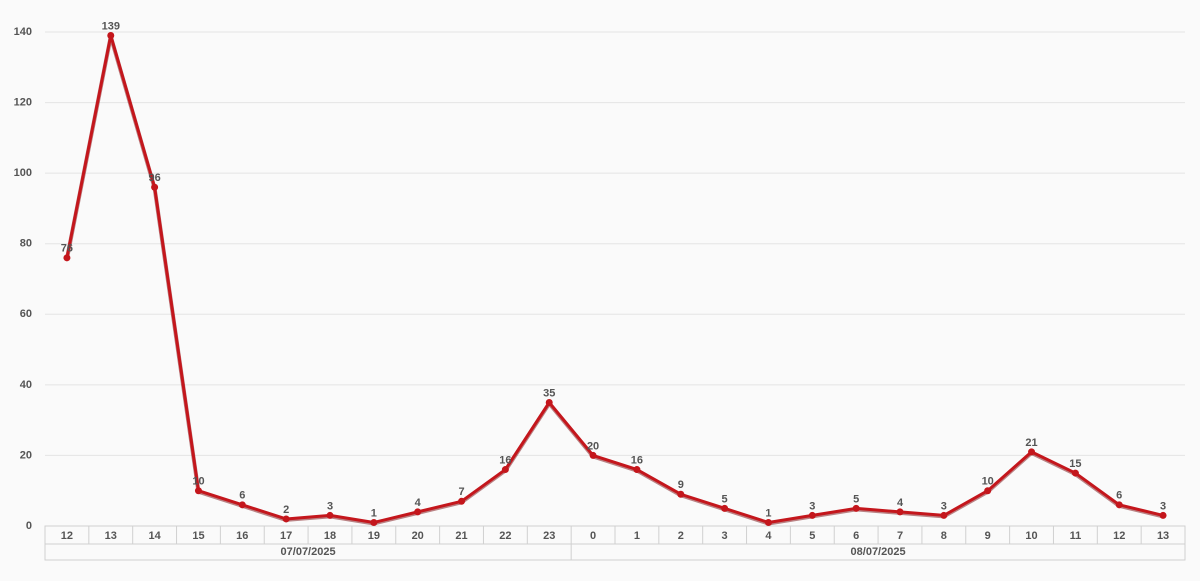  What do you see at coordinates (549, 393) in the screenshot?
I see `value-label: 35` at bounding box center [549, 393].